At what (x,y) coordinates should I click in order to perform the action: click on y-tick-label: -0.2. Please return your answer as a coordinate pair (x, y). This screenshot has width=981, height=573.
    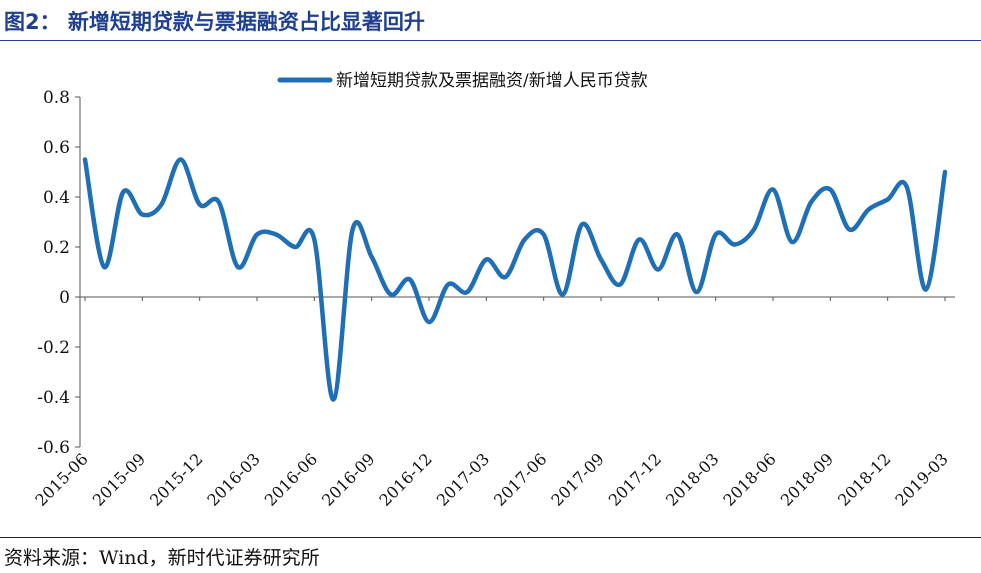
    Looking at the image, I should click on (53, 348).